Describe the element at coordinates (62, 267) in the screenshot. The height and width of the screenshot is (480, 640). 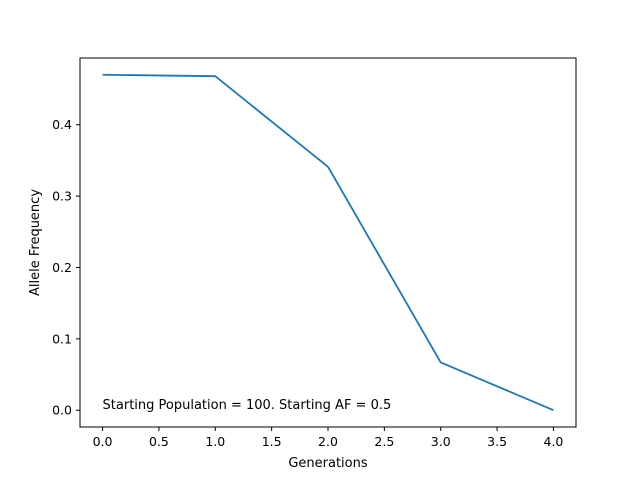
I see `y-tick-label: 0.2` at that location.